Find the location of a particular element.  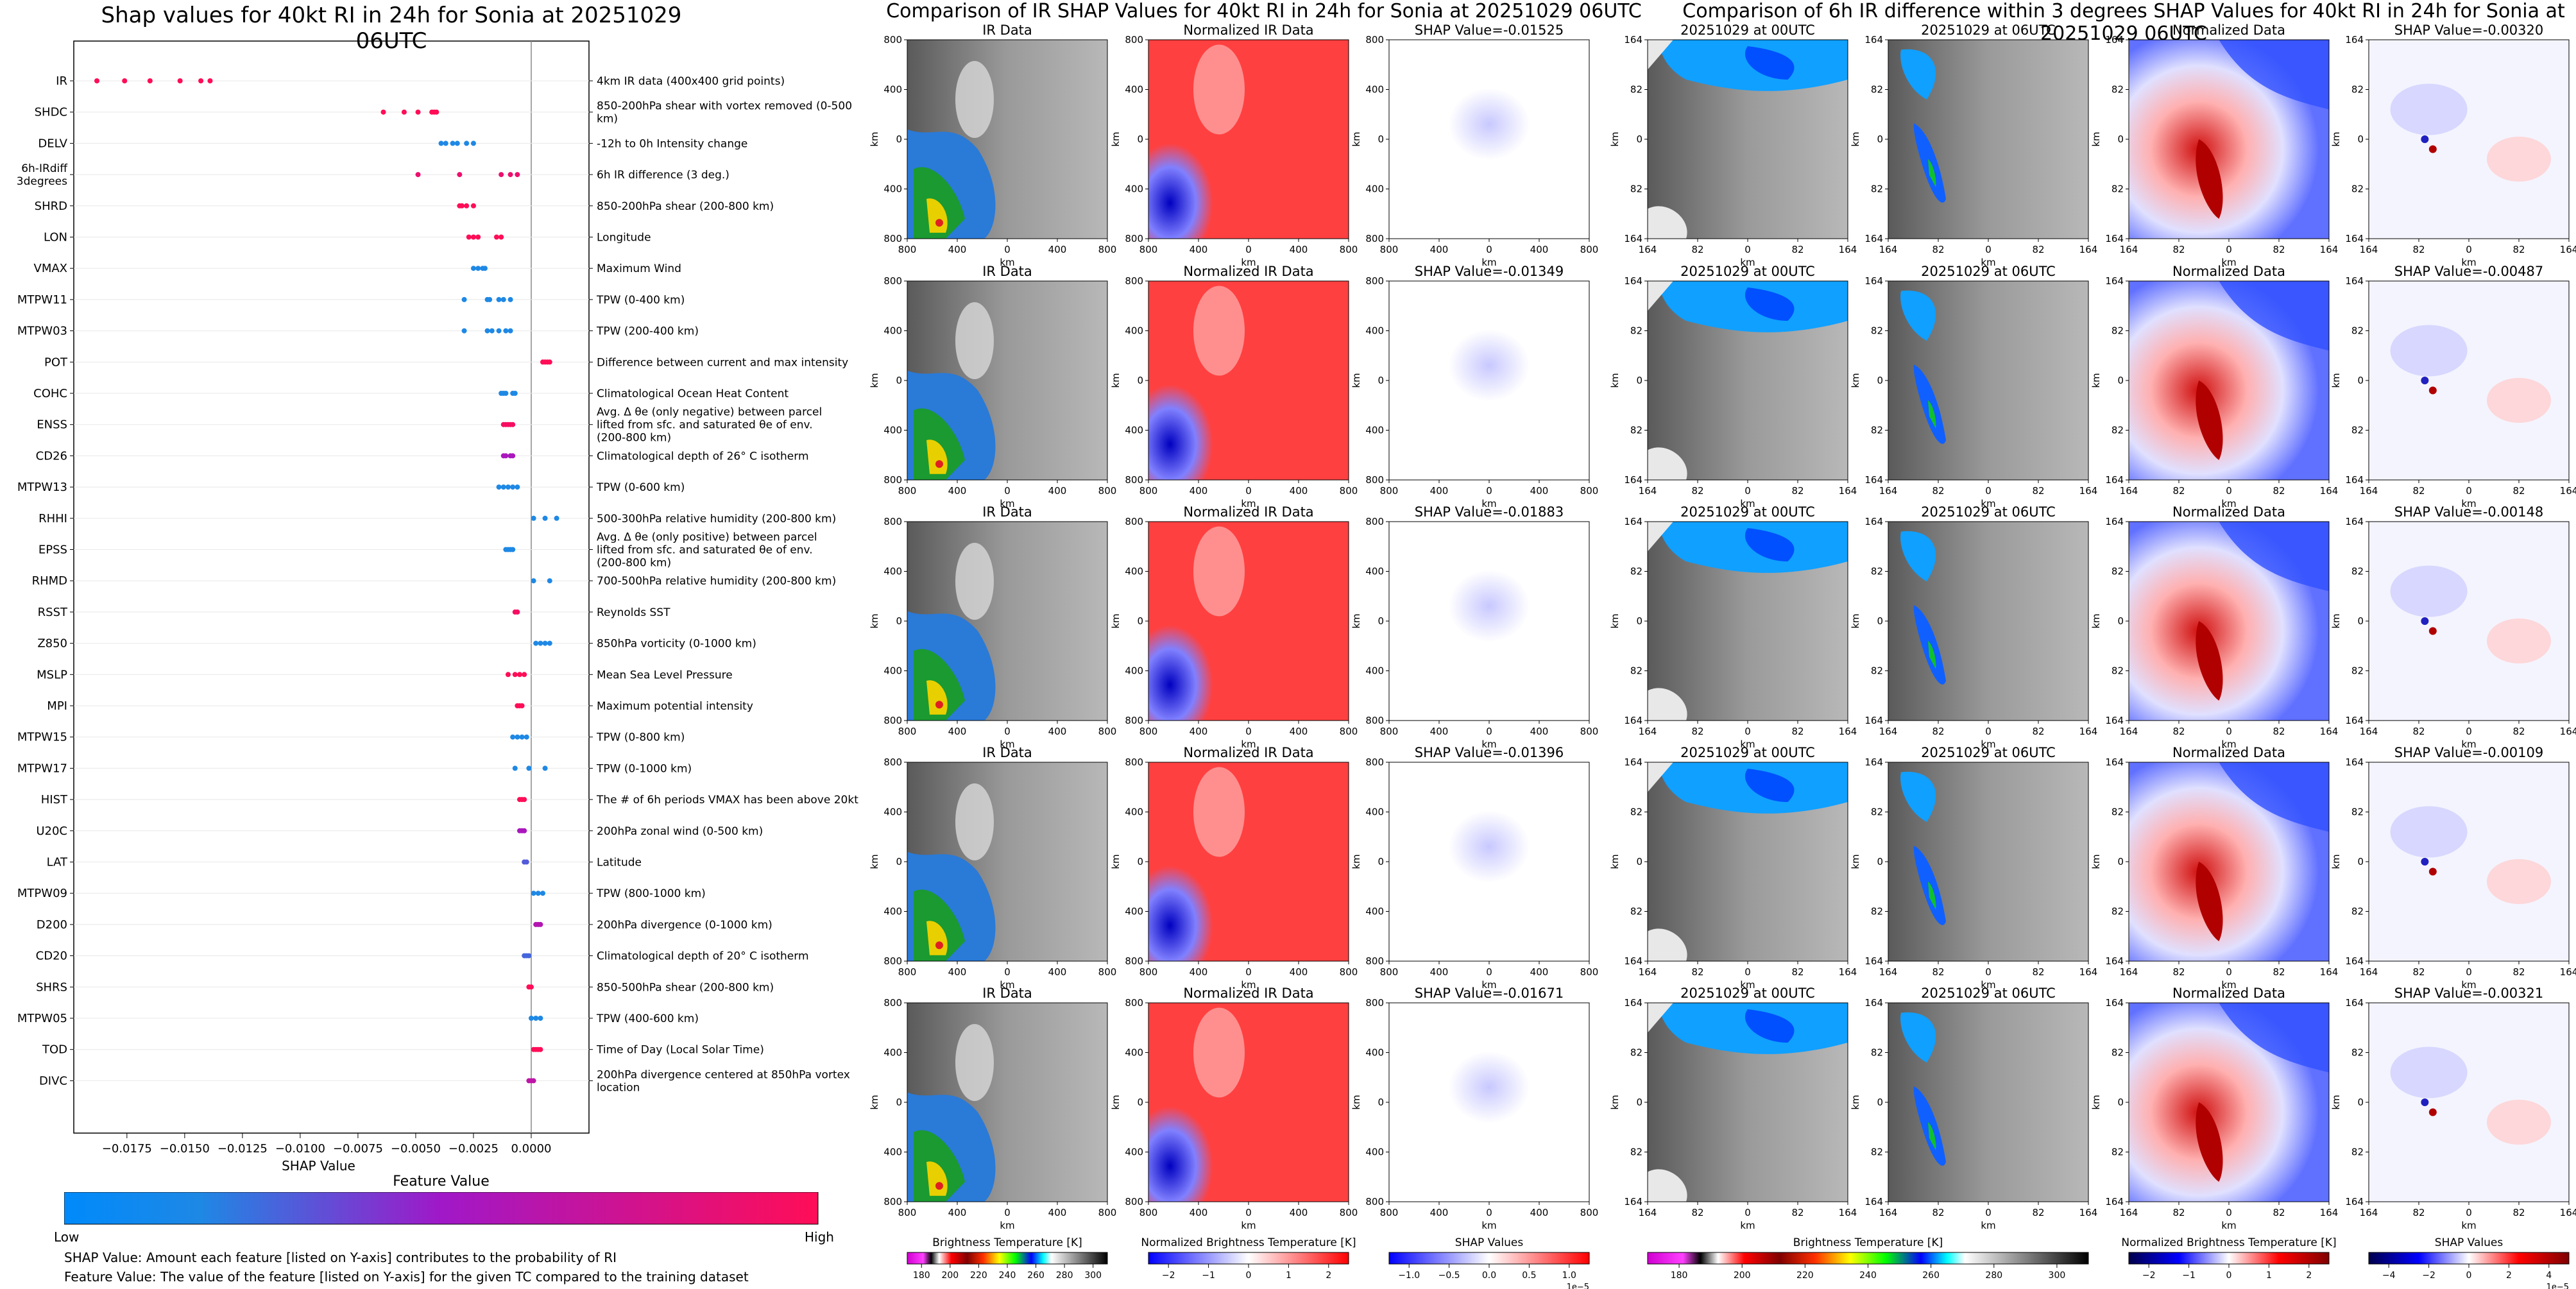

feature-name-label: DIVC is located at coordinates (53, 1081).